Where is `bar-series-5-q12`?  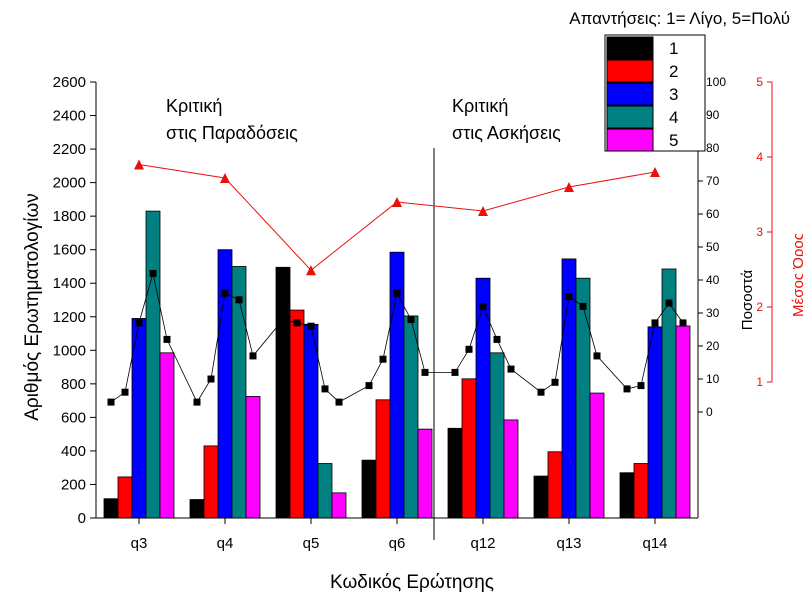 bar-series-5-q12 is located at coordinates (511, 469).